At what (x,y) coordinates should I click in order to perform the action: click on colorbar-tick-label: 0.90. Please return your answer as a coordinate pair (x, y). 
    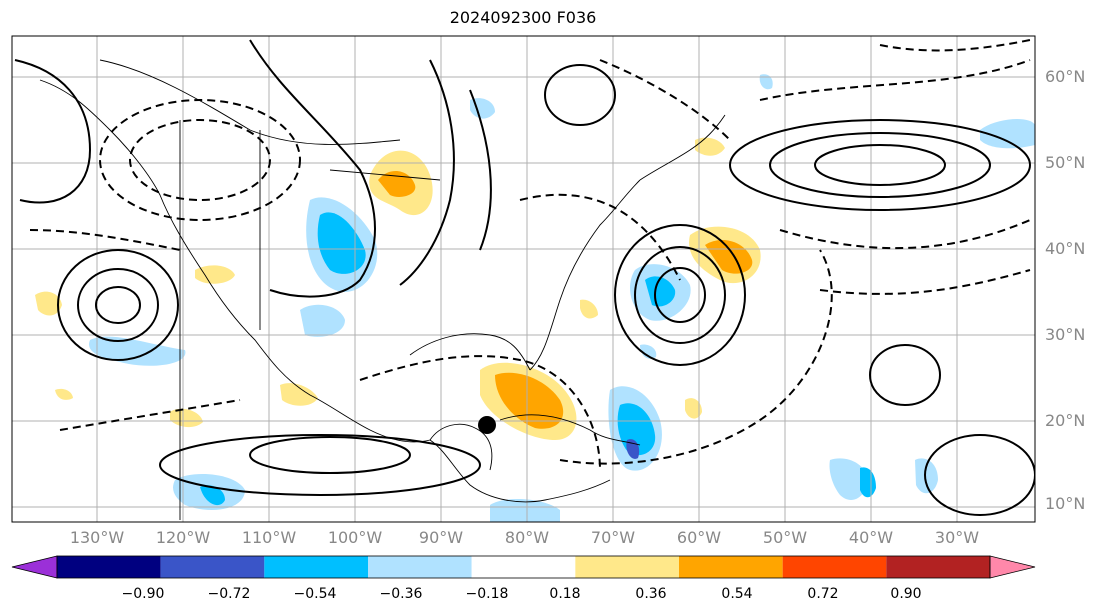
    Looking at the image, I should click on (906, 594).